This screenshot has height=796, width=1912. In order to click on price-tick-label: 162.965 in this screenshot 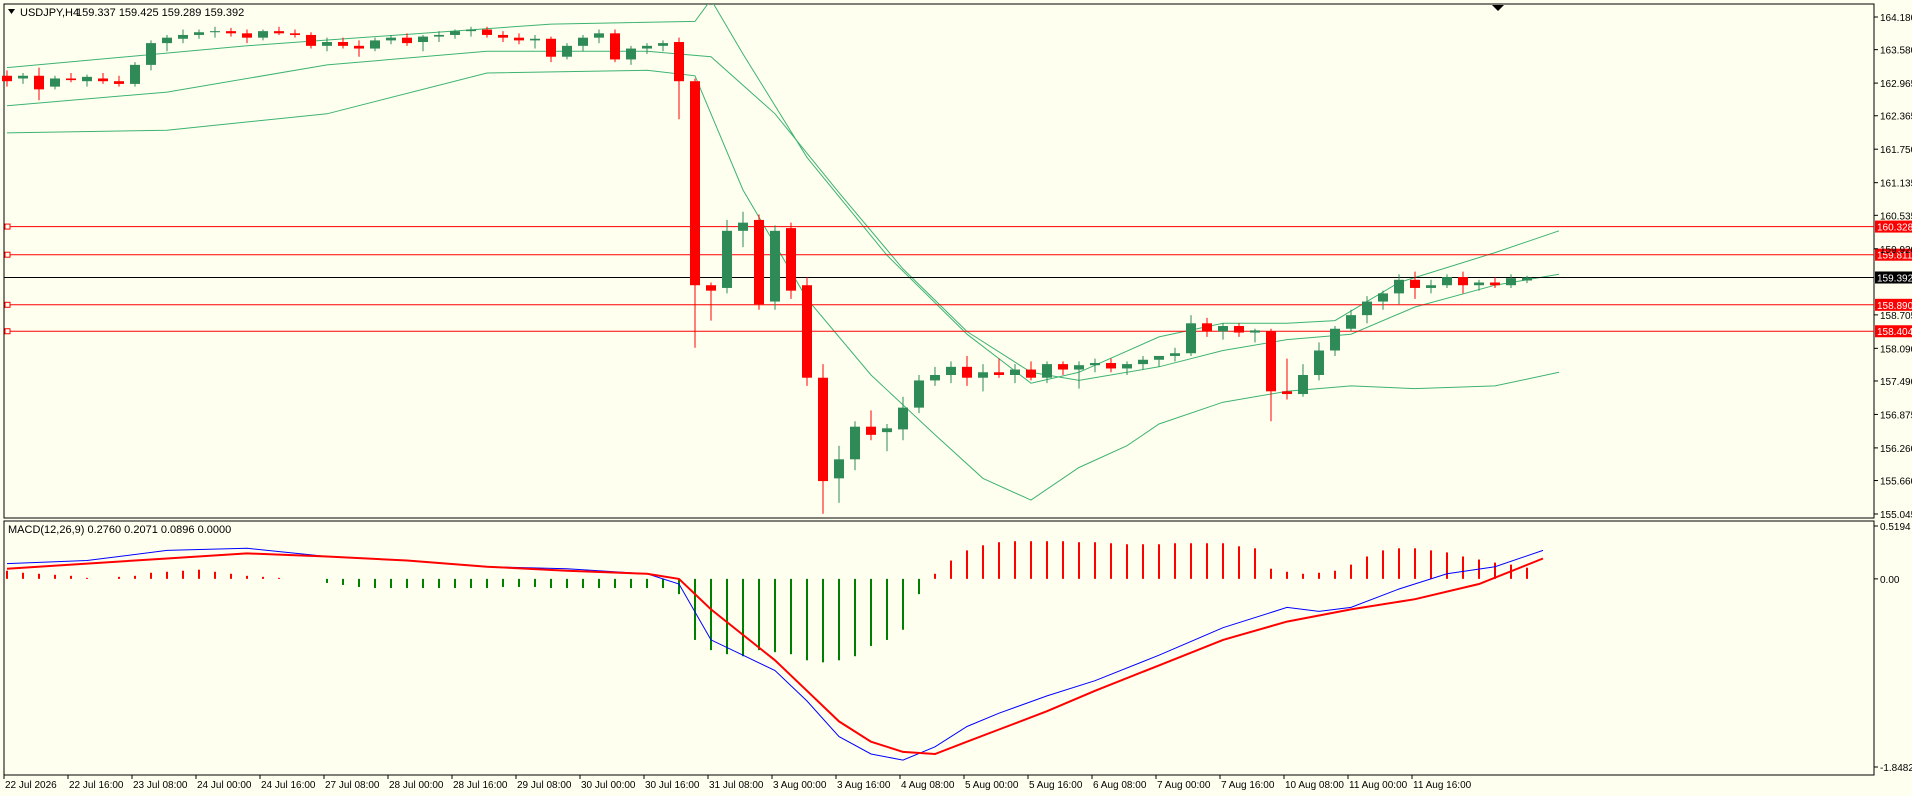, I will do `click(1896, 84)`.